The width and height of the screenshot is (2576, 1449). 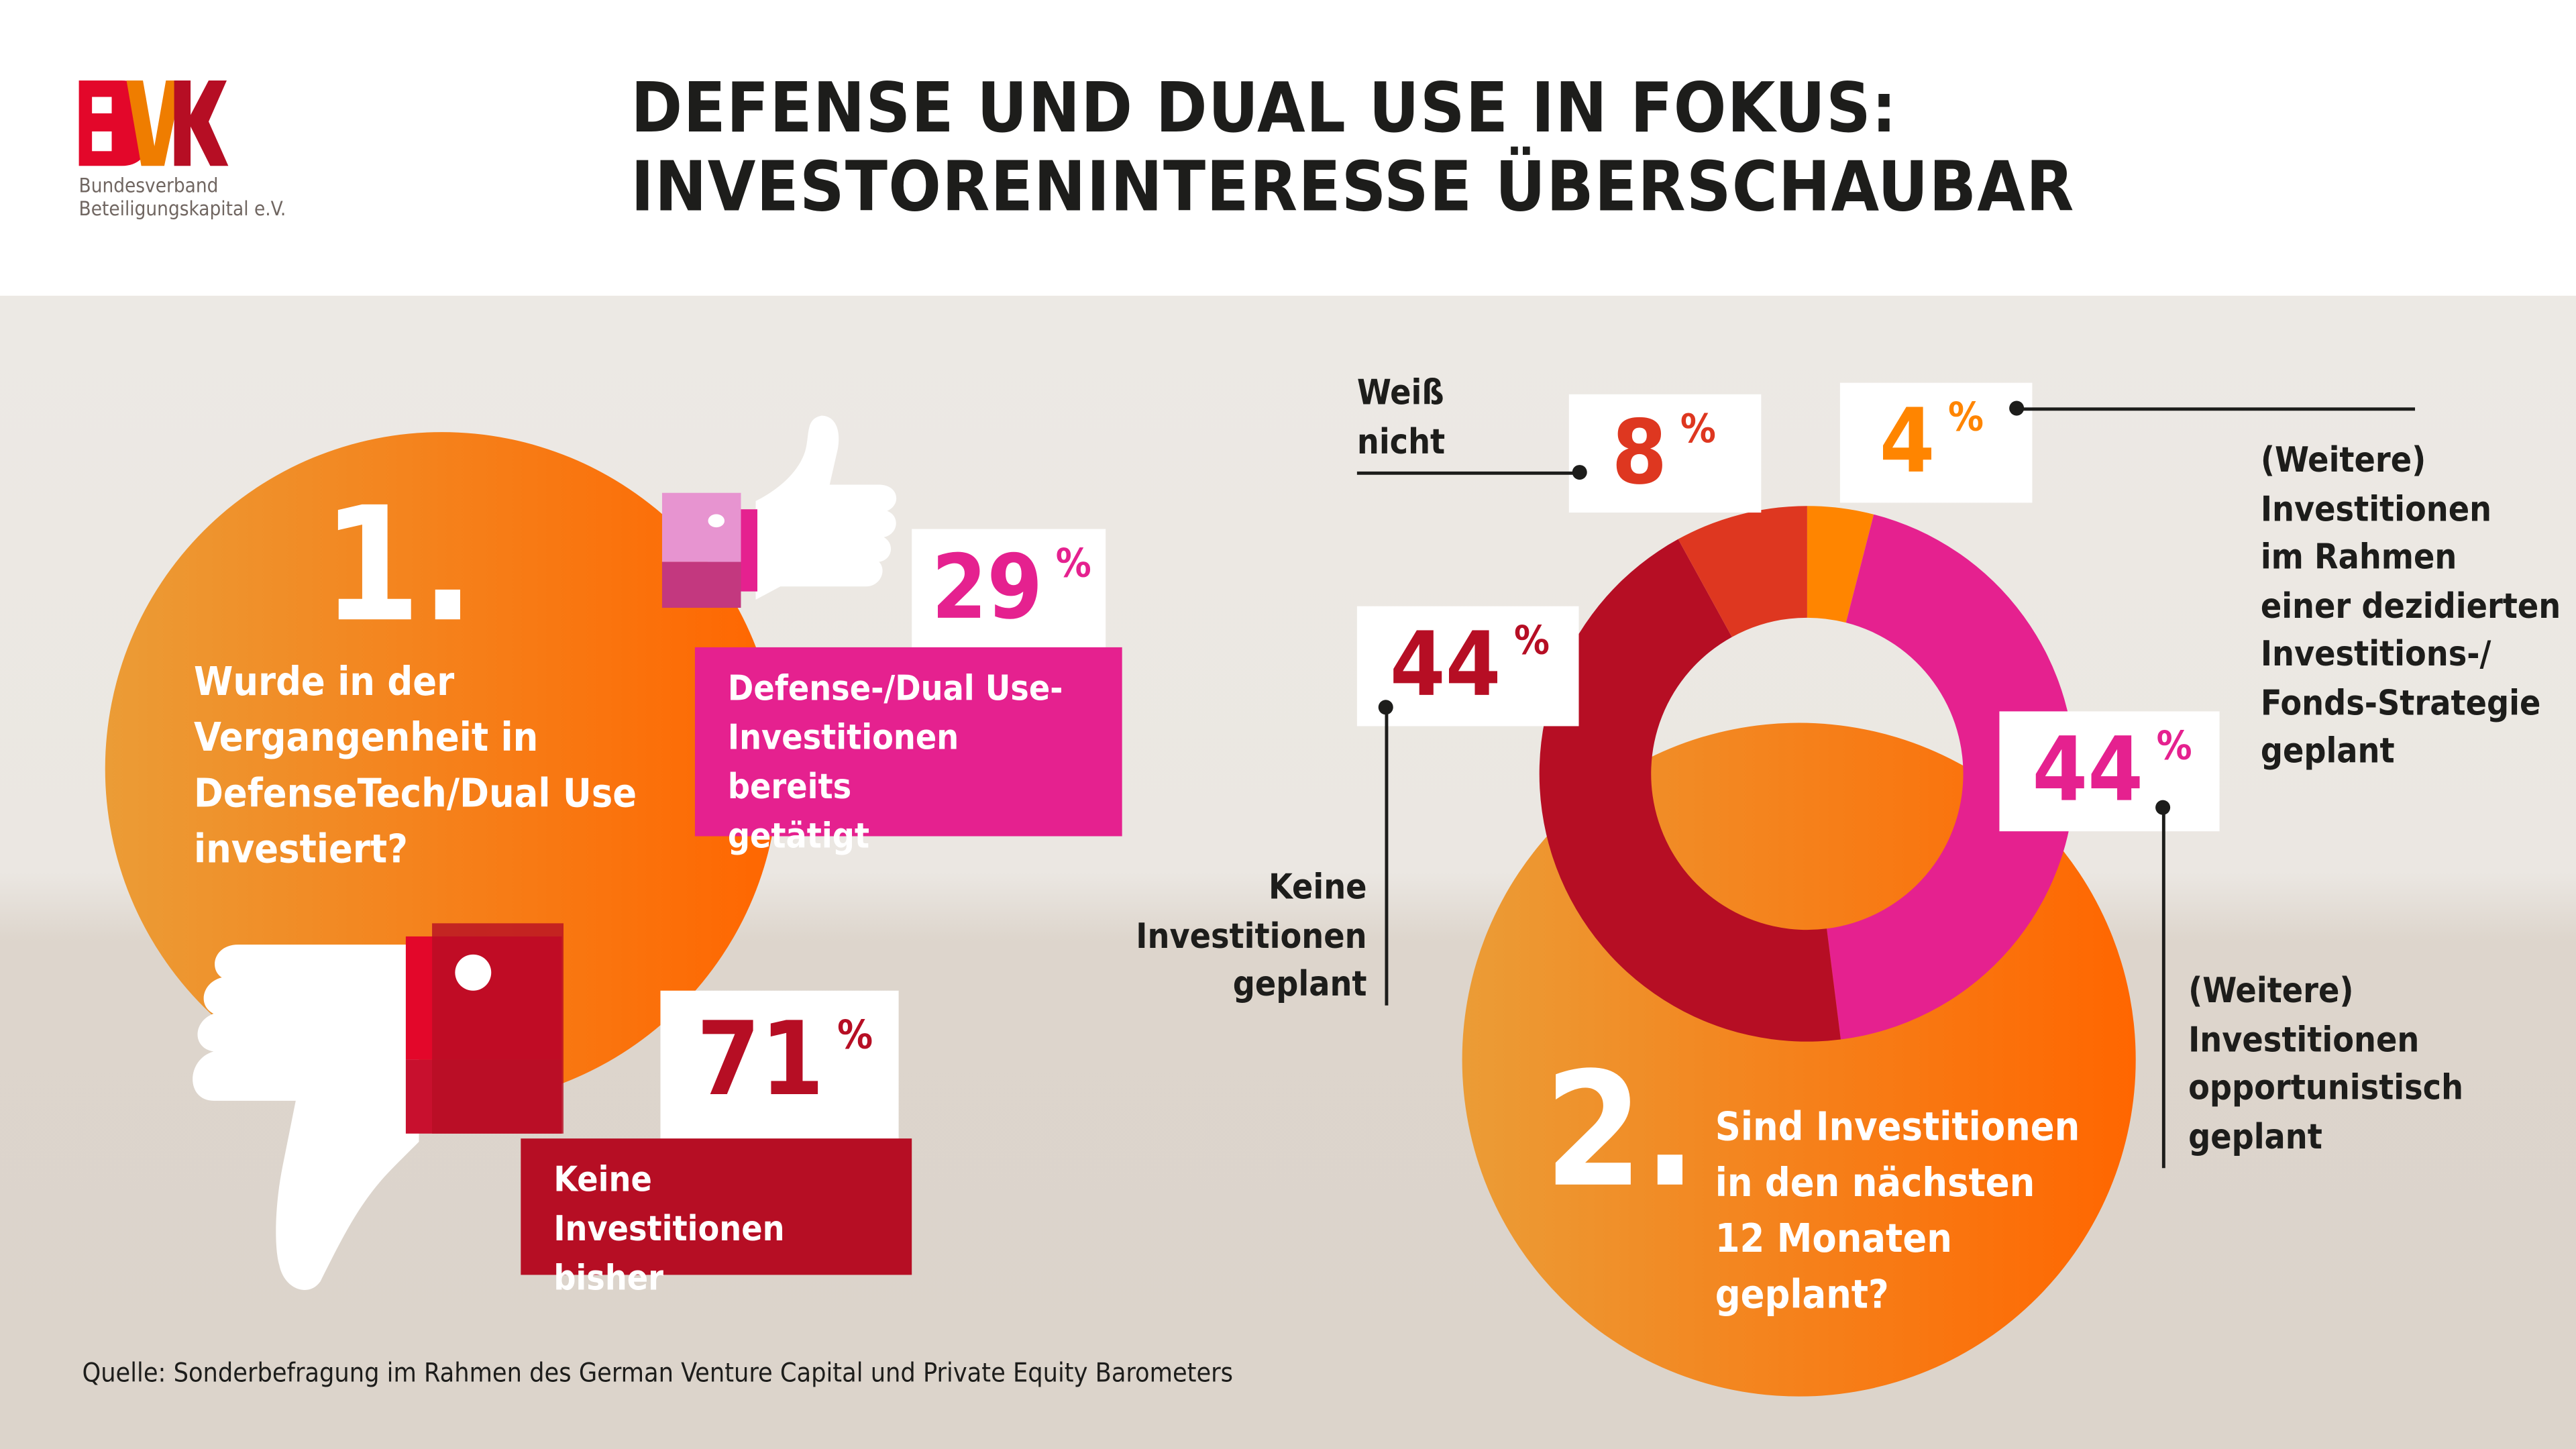 What do you see at coordinates (1353, 186) in the screenshot?
I see `title-line-2: INVESTORENINTERESSE ÜBERSCHAUBAR` at bounding box center [1353, 186].